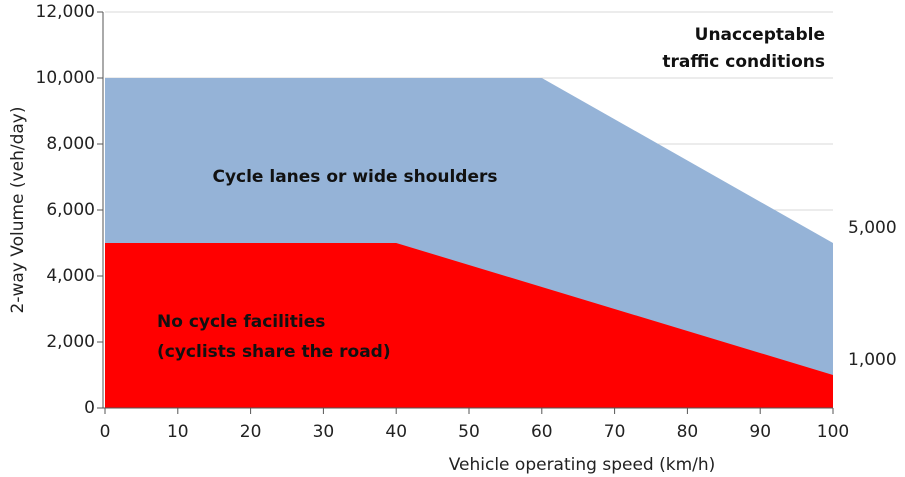  Describe the element at coordinates (18, 210) in the screenshot. I see `y-axis-label: 2-way Volume (veh/day)` at that location.